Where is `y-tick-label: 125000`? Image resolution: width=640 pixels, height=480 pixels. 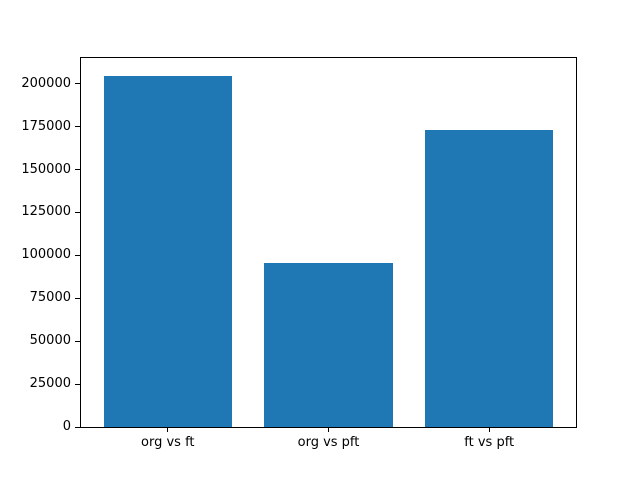
y-tick-label: 125000 is located at coordinates (46, 212).